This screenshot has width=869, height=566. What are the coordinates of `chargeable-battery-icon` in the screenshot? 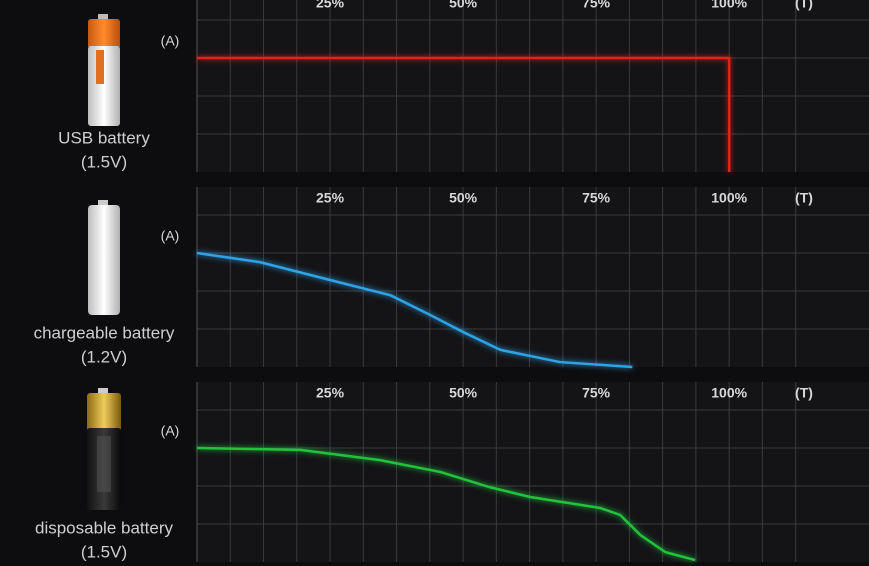 It's located at (104, 257).